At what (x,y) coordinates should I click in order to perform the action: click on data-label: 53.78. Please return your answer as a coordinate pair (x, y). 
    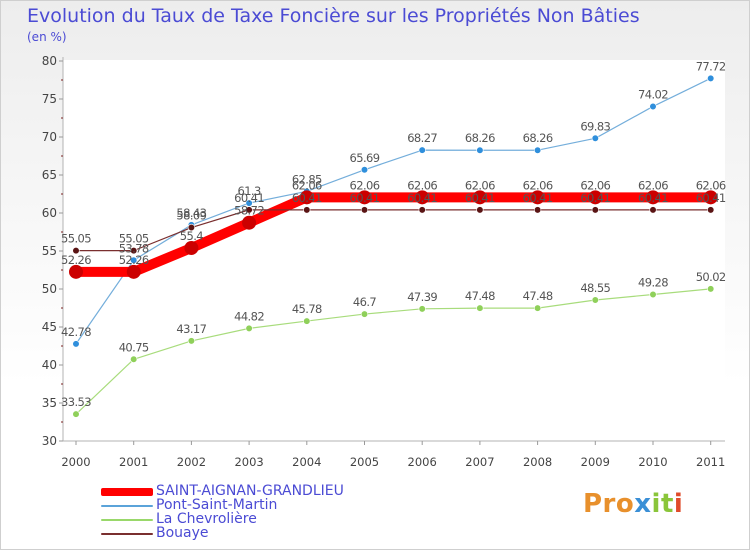
    Looking at the image, I should click on (134, 248).